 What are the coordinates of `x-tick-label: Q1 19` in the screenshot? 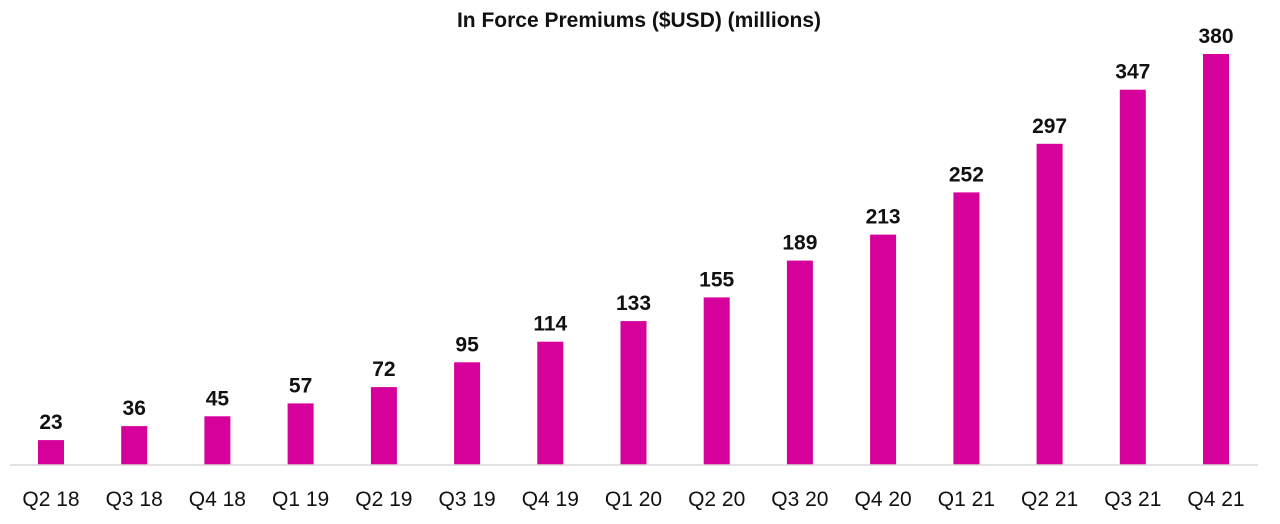 It's located at (300, 499).